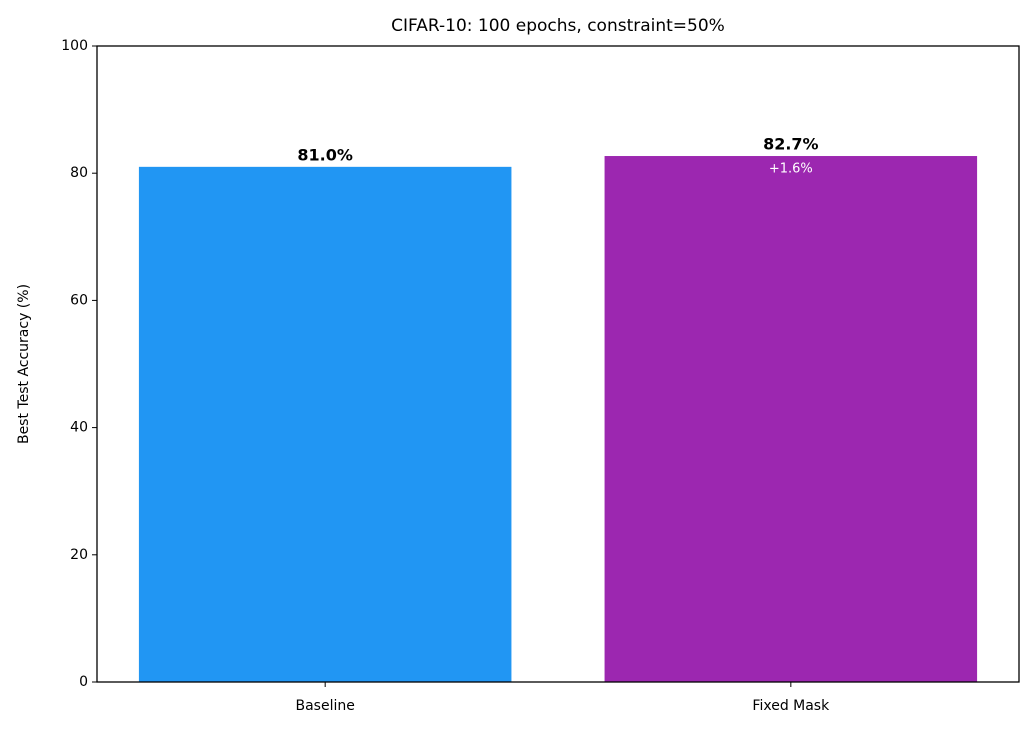  What do you see at coordinates (325, 154) in the screenshot?
I see `value-label: 81.0%` at bounding box center [325, 154].